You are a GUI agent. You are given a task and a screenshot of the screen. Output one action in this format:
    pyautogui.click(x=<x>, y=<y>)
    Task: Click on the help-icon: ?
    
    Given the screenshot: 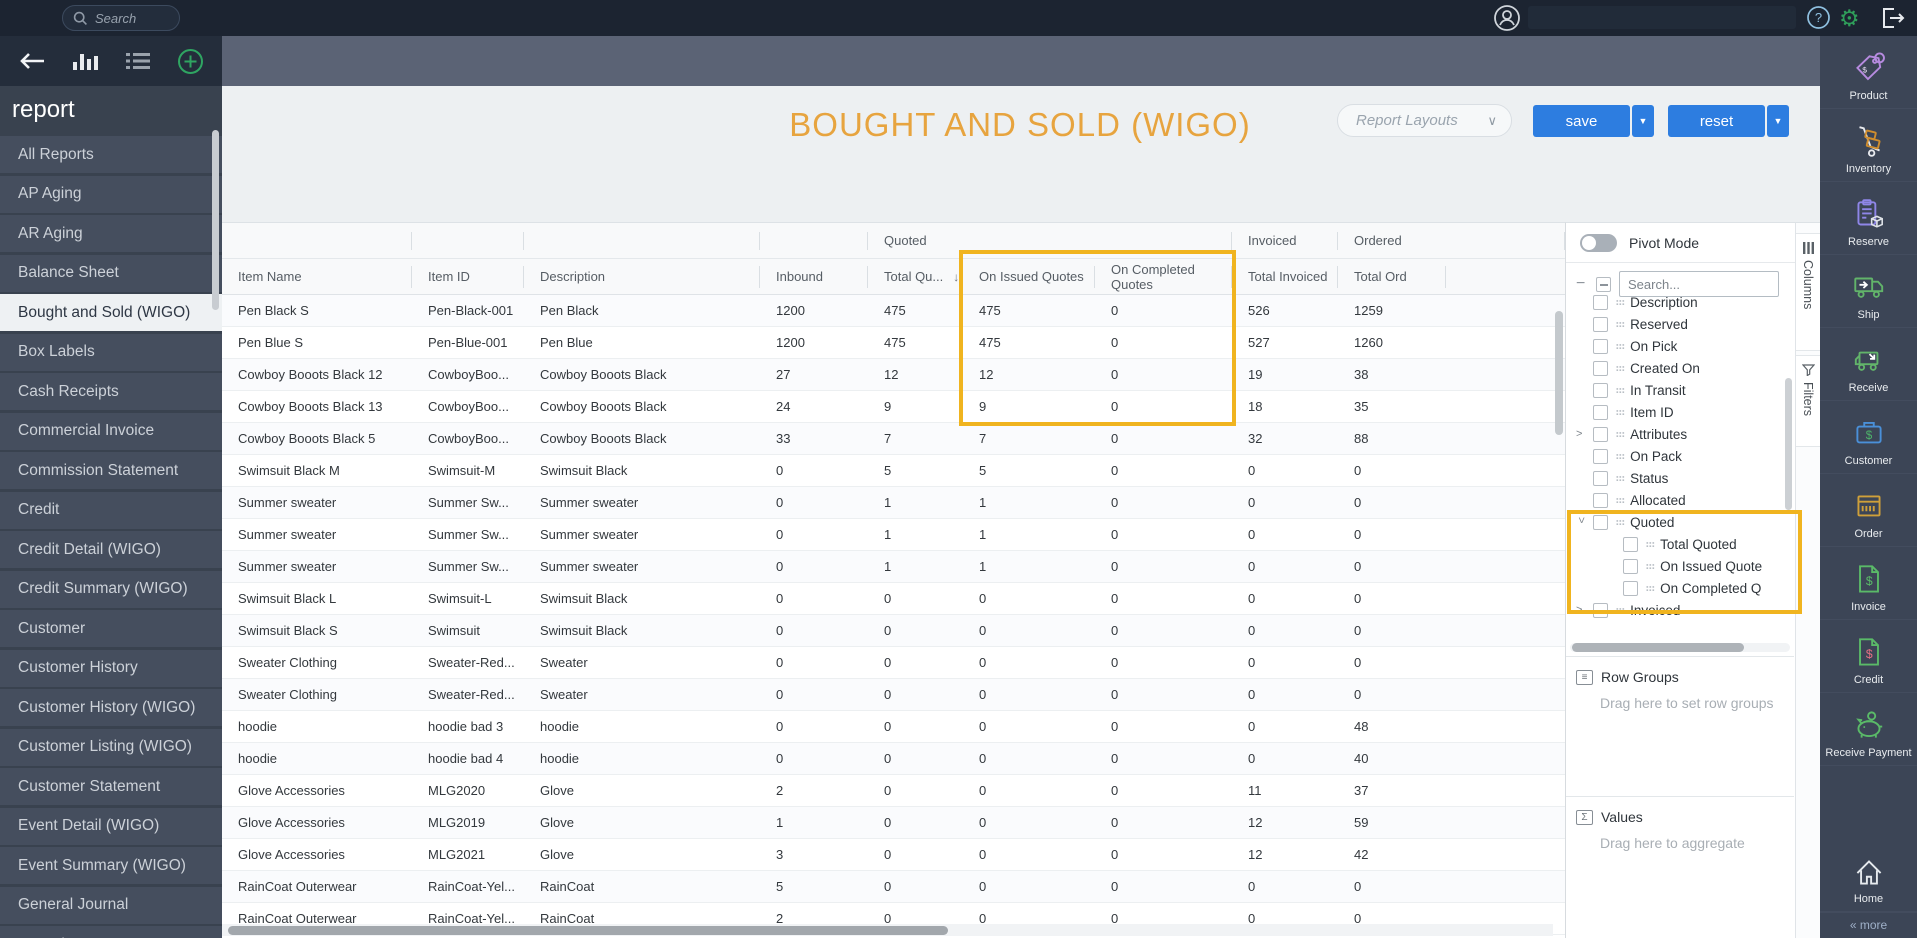 What is the action you would take?
    pyautogui.click(x=1818, y=17)
    